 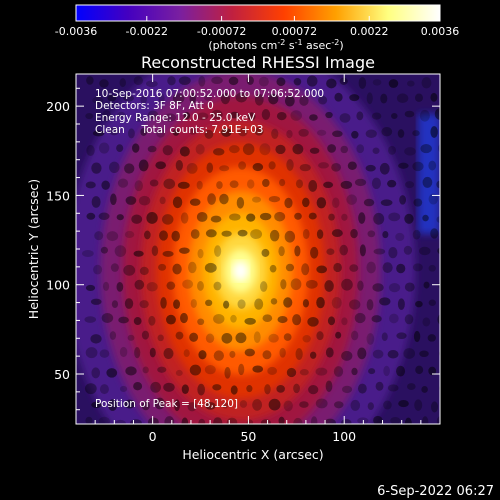 I want to click on colorbar-tick-label: 0.00072, so click(x=295, y=31).